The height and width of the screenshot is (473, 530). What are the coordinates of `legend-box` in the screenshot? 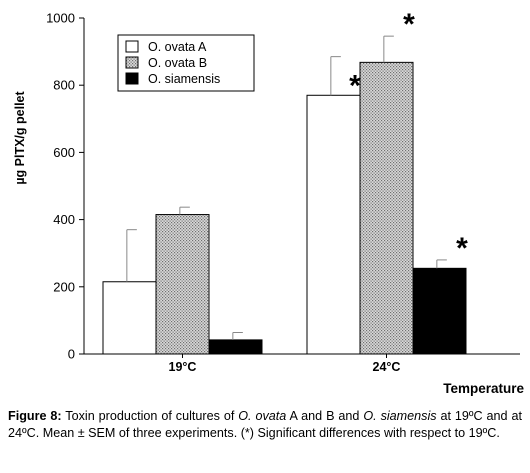 It's located at (186, 63).